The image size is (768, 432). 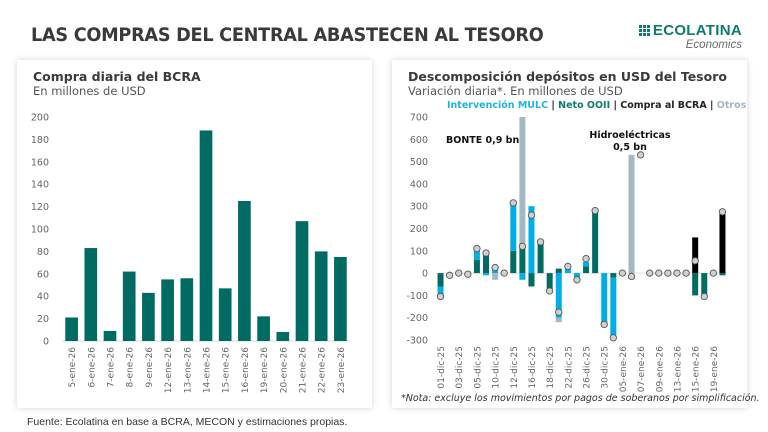 I want to click on y-tick-label: 20, so click(x=43, y=319).